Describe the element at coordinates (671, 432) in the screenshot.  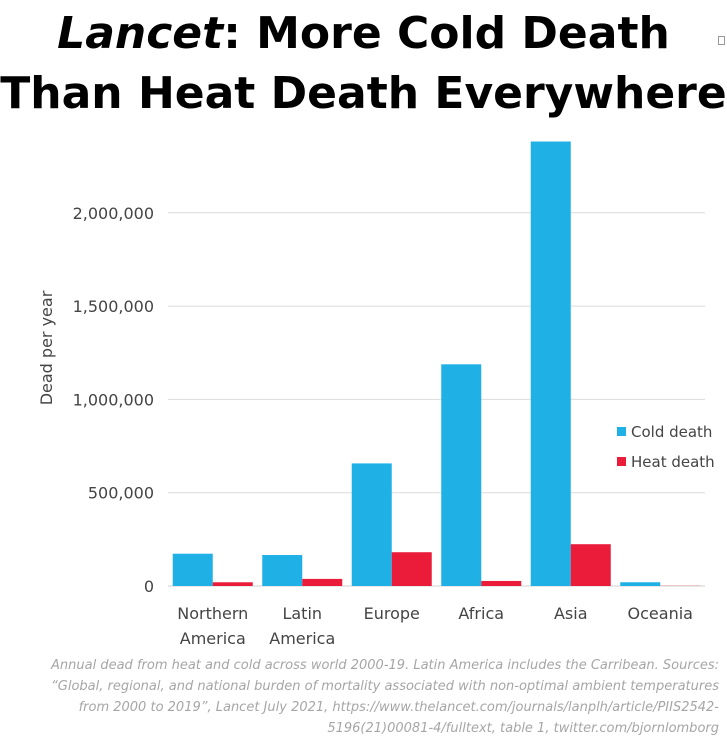
I see `legend-label-cold: Cold death` at that location.